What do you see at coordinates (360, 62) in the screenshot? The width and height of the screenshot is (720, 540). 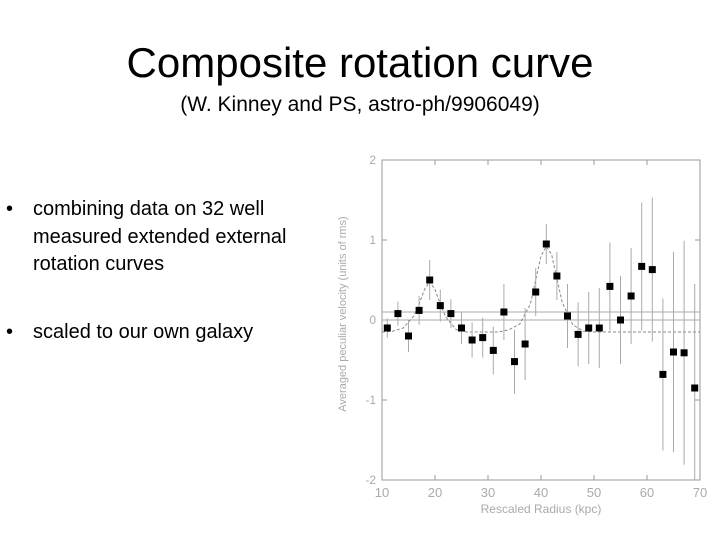 I see `slide-title: Composite rotation curve` at bounding box center [360, 62].